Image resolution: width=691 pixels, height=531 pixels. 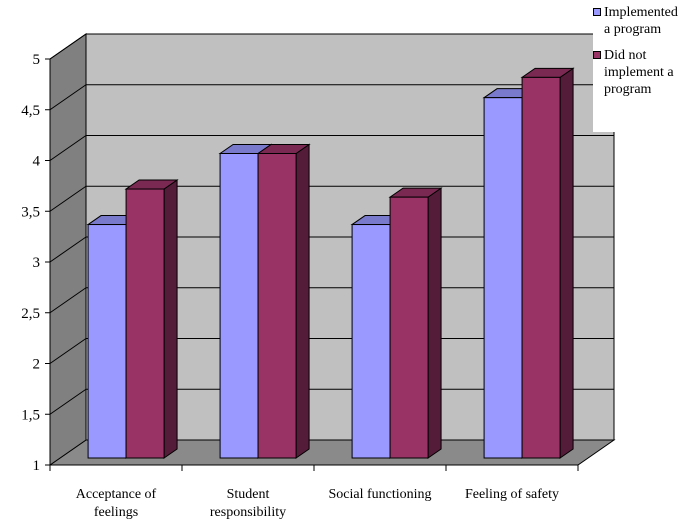 What do you see at coordinates (37, 60) in the screenshot?
I see `y-tick-label: 5` at bounding box center [37, 60].